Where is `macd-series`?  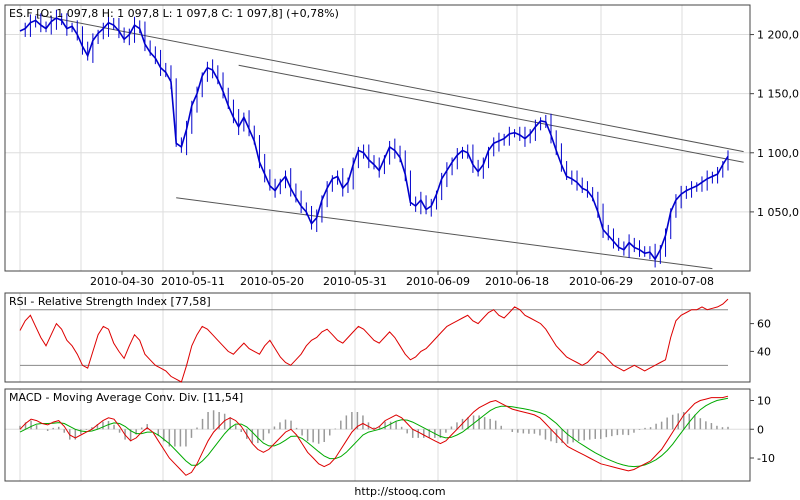 macd-series is located at coordinates (374, 435).